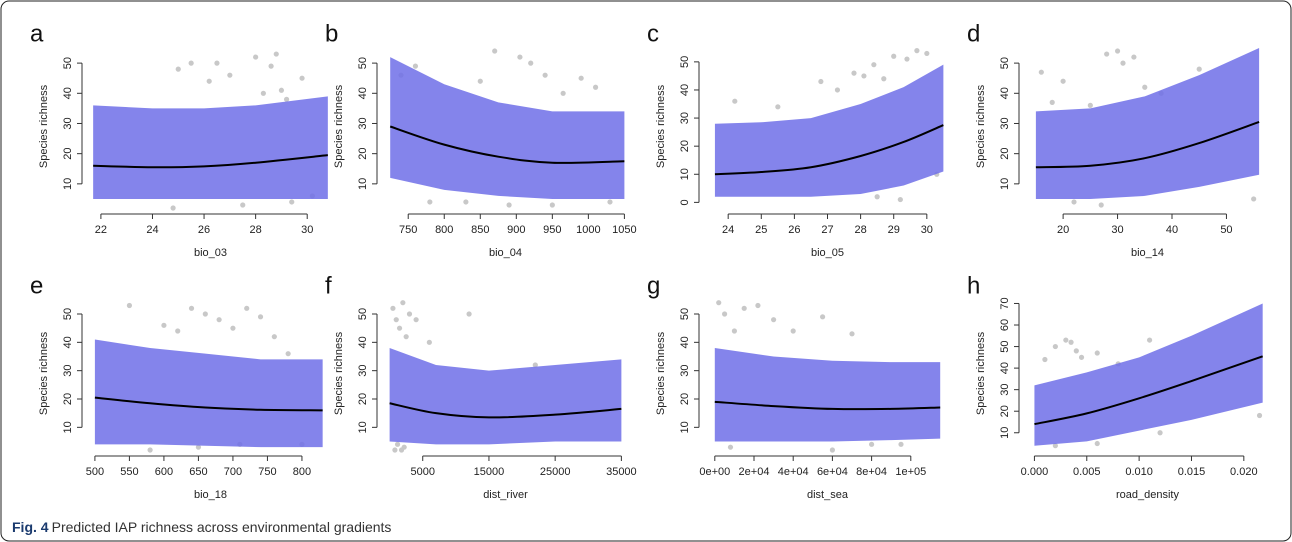  Describe the element at coordinates (624, 230) in the screenshot. I see `x-tick-label: 1050` at that location.